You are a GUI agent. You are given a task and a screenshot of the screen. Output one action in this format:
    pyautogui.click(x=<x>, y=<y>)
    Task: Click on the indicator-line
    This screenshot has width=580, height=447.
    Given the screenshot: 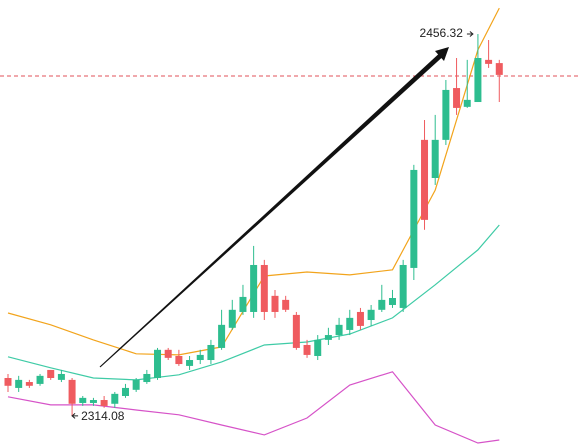 What is the action you would take?
    pyautogui.click(x=253, y=407)
    